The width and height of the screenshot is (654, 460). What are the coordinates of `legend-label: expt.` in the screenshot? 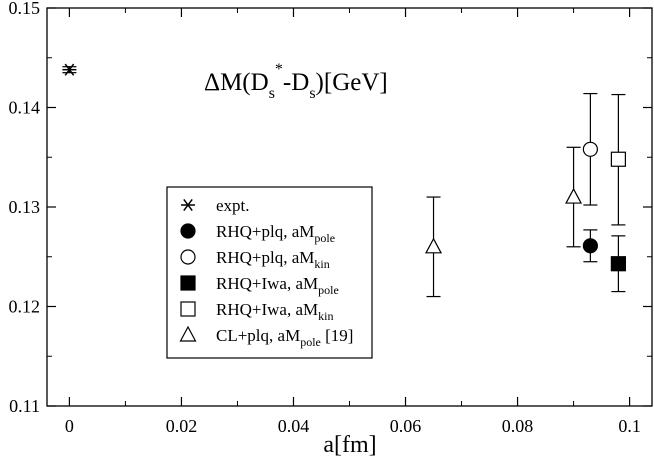 It's located at (233, 205).